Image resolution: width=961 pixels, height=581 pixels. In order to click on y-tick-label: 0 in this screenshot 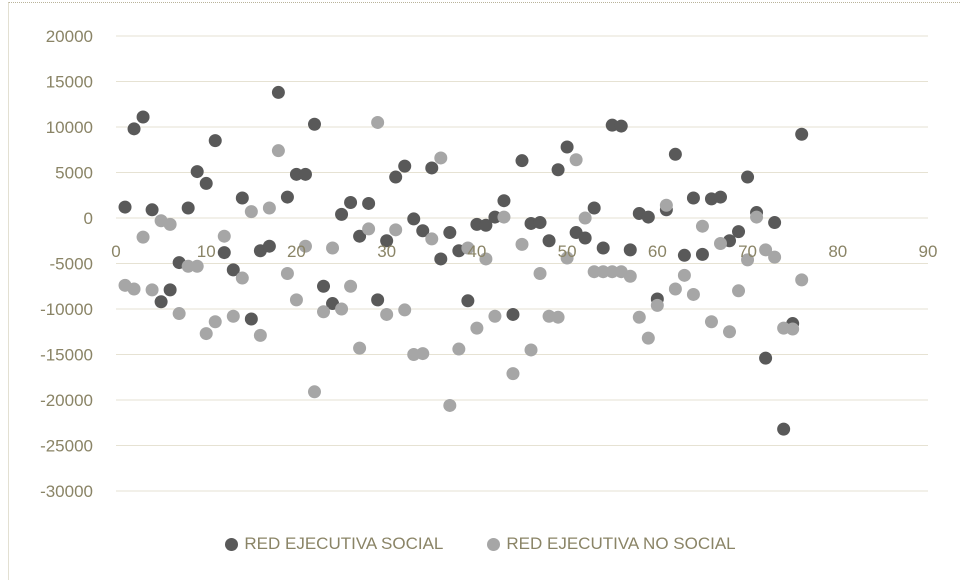, I will do `click(88, 218)`.